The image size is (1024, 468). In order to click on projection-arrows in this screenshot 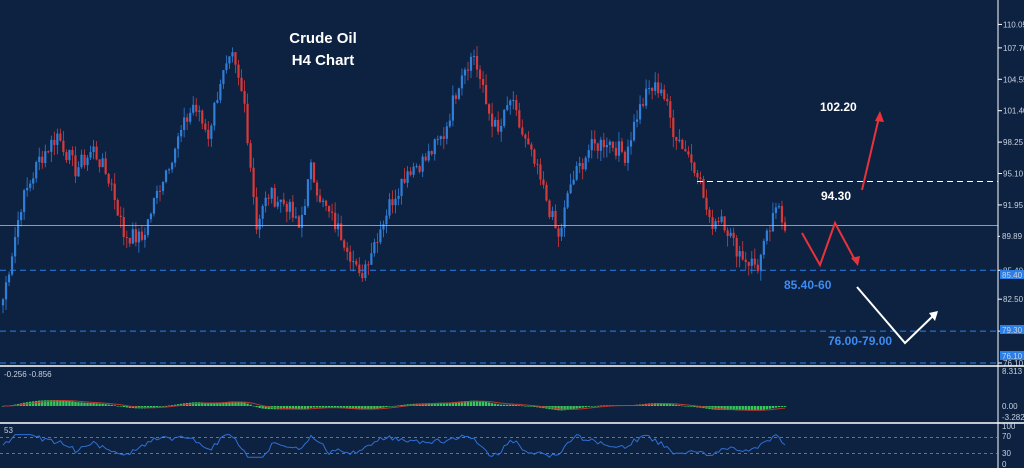, I will do `click(869, 228)`.